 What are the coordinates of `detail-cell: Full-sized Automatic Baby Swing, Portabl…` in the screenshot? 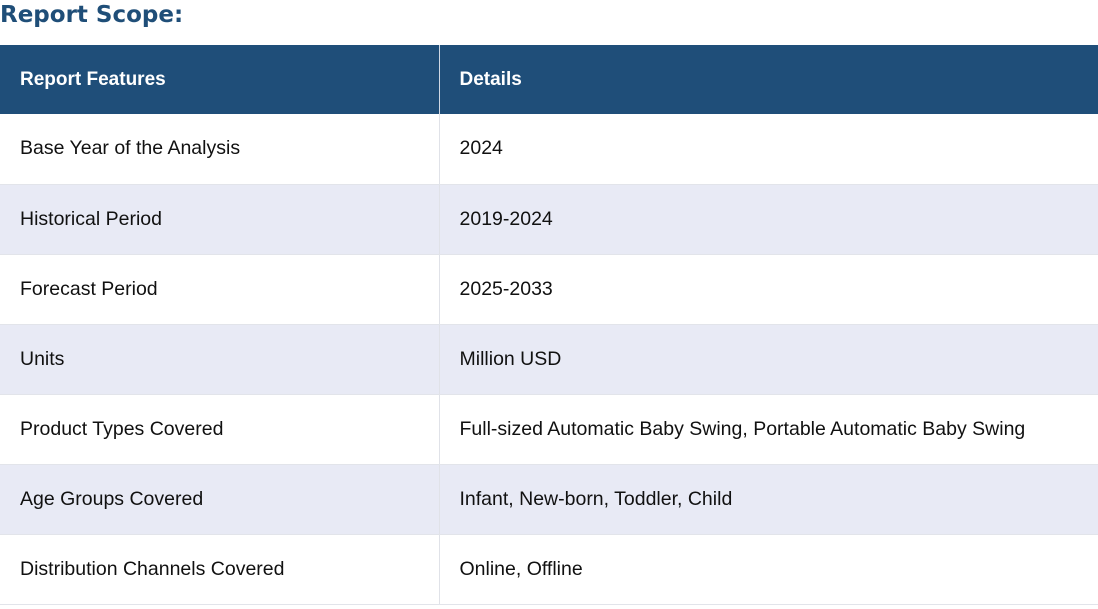 It's located at (768, 429).